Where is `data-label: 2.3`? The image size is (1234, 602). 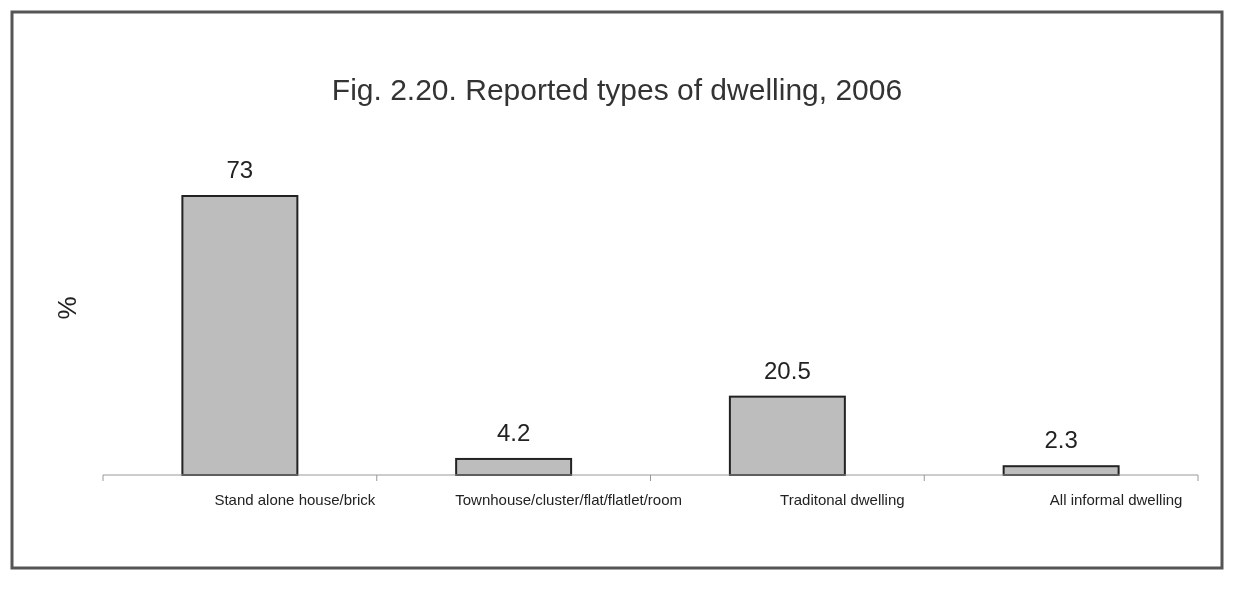 data-label: 2.3 is located at coordinates (1061, 440).